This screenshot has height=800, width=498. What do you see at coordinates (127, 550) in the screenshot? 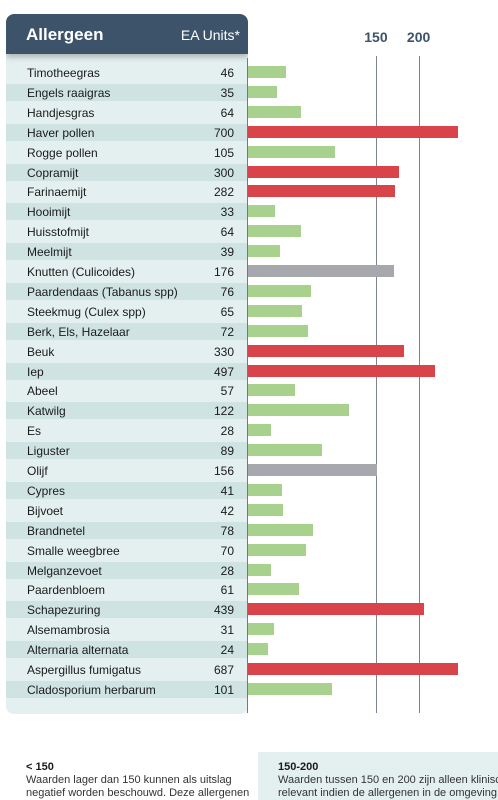
I see `table-row: Smalle weegbree 70` at bounding box center [127, 550].